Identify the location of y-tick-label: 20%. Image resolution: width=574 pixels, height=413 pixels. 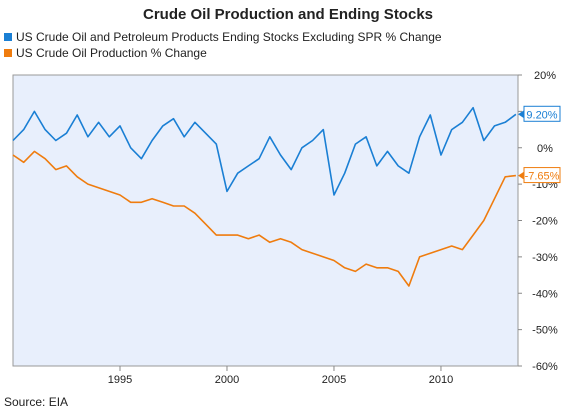
(545, 76).